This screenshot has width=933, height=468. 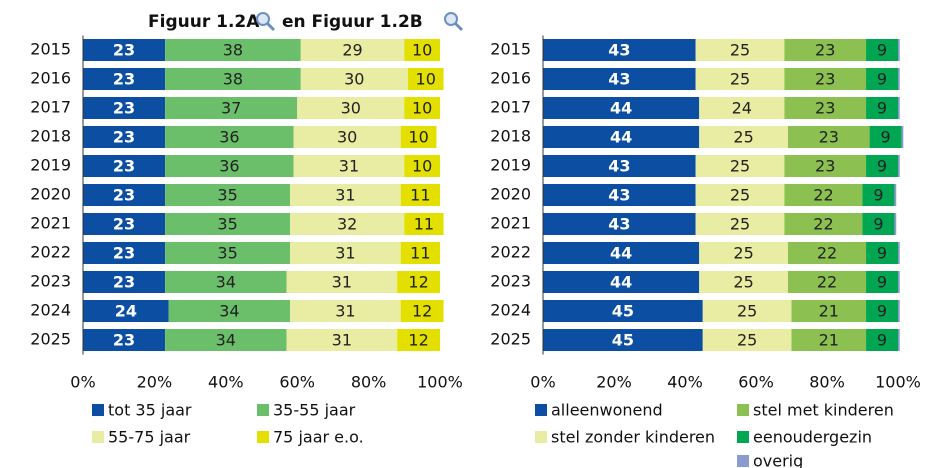 What do you see at coordinates (510, 339) in the screenshot?
I see `y-tick-label: 2025` at bounding box center [510, 339].